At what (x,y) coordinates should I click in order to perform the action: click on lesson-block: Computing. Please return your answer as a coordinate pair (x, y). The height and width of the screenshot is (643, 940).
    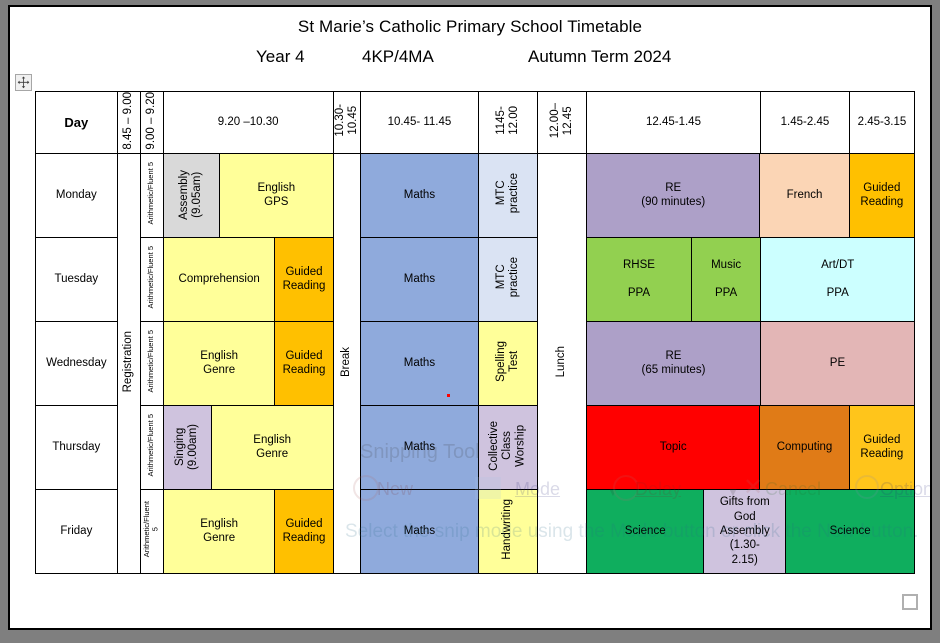
    Looking at the image, I should click on (805, 447).